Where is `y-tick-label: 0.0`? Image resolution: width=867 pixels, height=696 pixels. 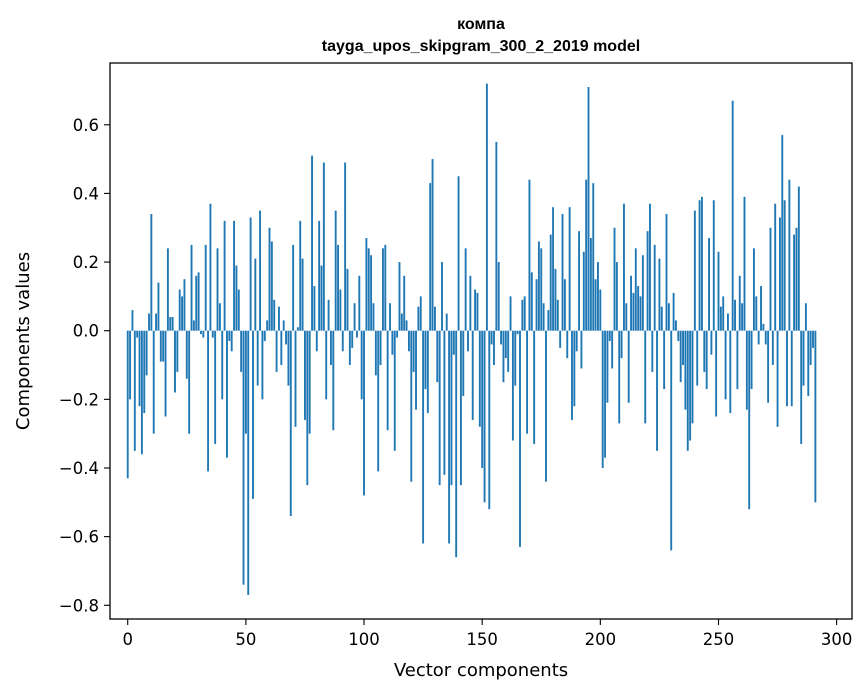
y-tick-label: 0.0 is located at coordinates (86, 331).